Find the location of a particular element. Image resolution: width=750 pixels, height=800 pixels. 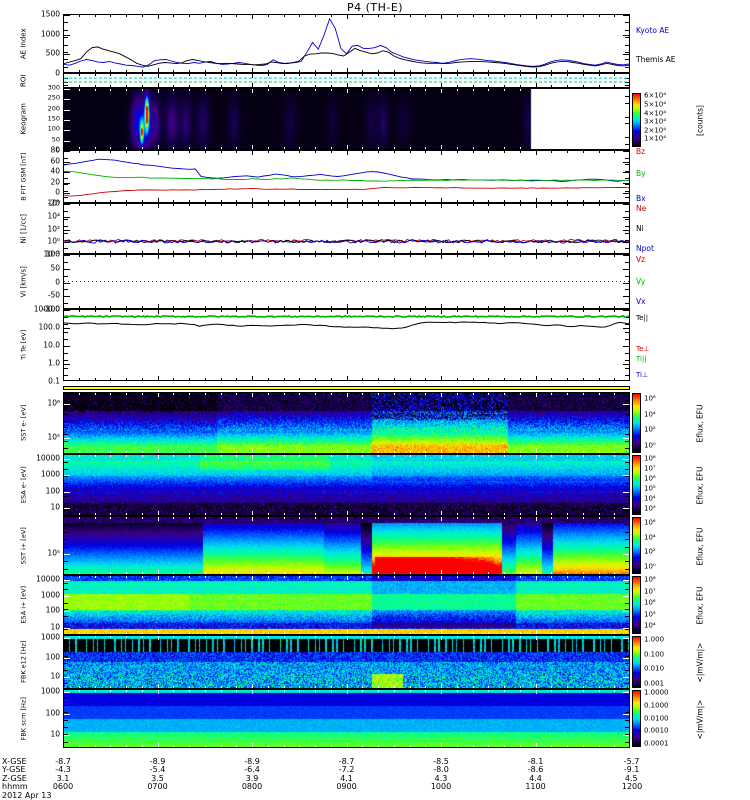

axis-value-z_gse: 4.1 is located at coordinates (346, 778).